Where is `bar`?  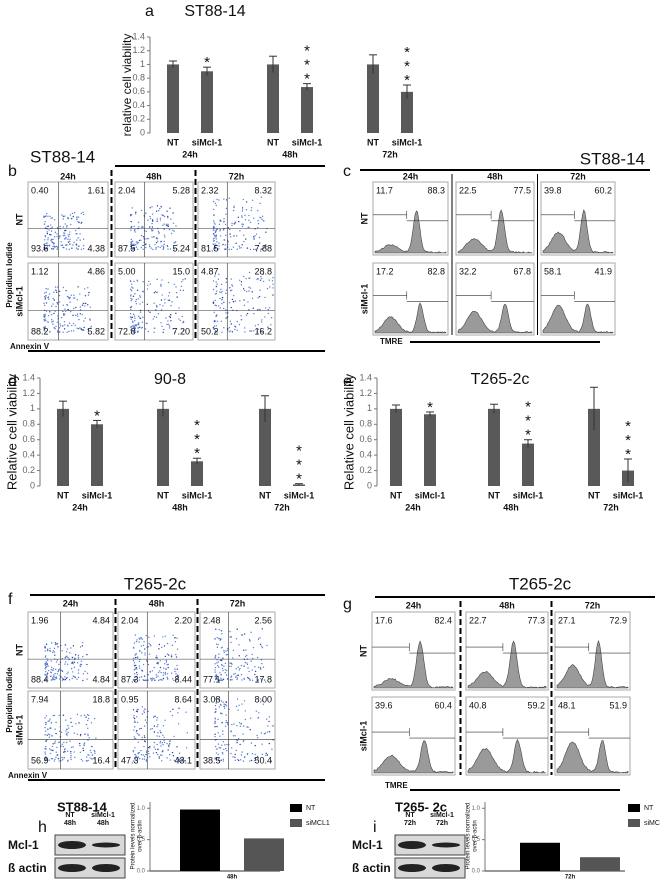 bar is located at coordinates (273, 98).